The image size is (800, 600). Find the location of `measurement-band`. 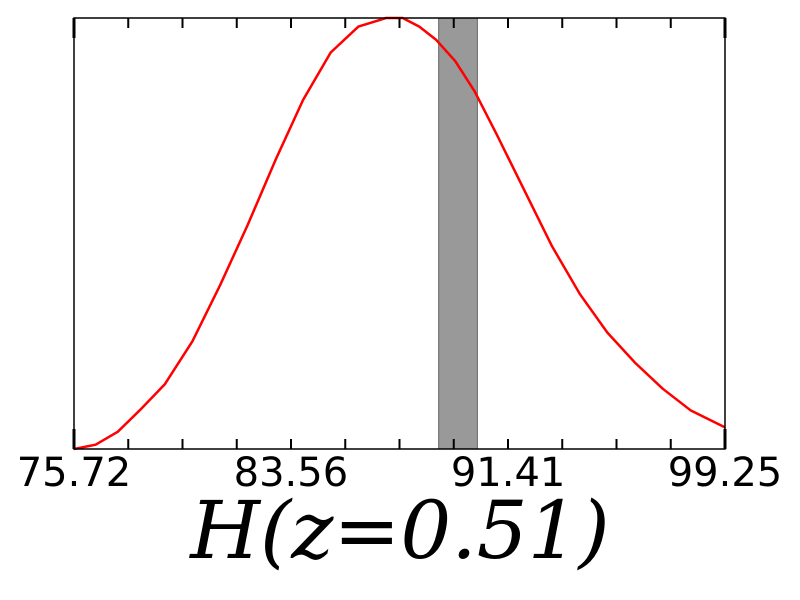

measurement-band is located at coordinates (458, 233).